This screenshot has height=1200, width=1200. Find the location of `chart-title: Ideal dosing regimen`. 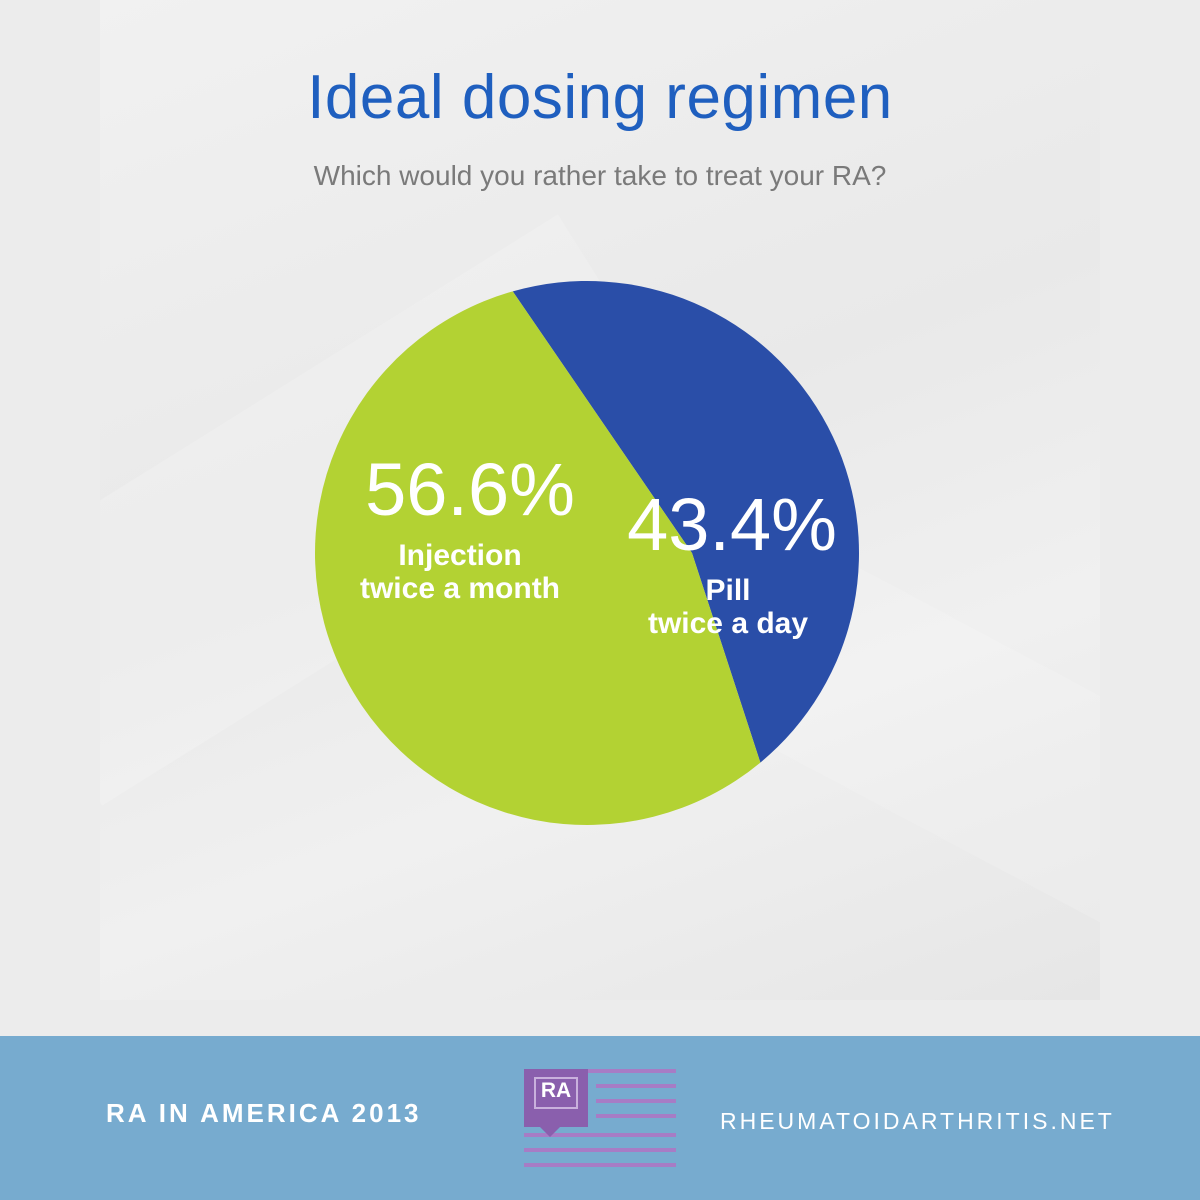

chart-title: Ideal dosing regimen is located at coordinates (600, 97).